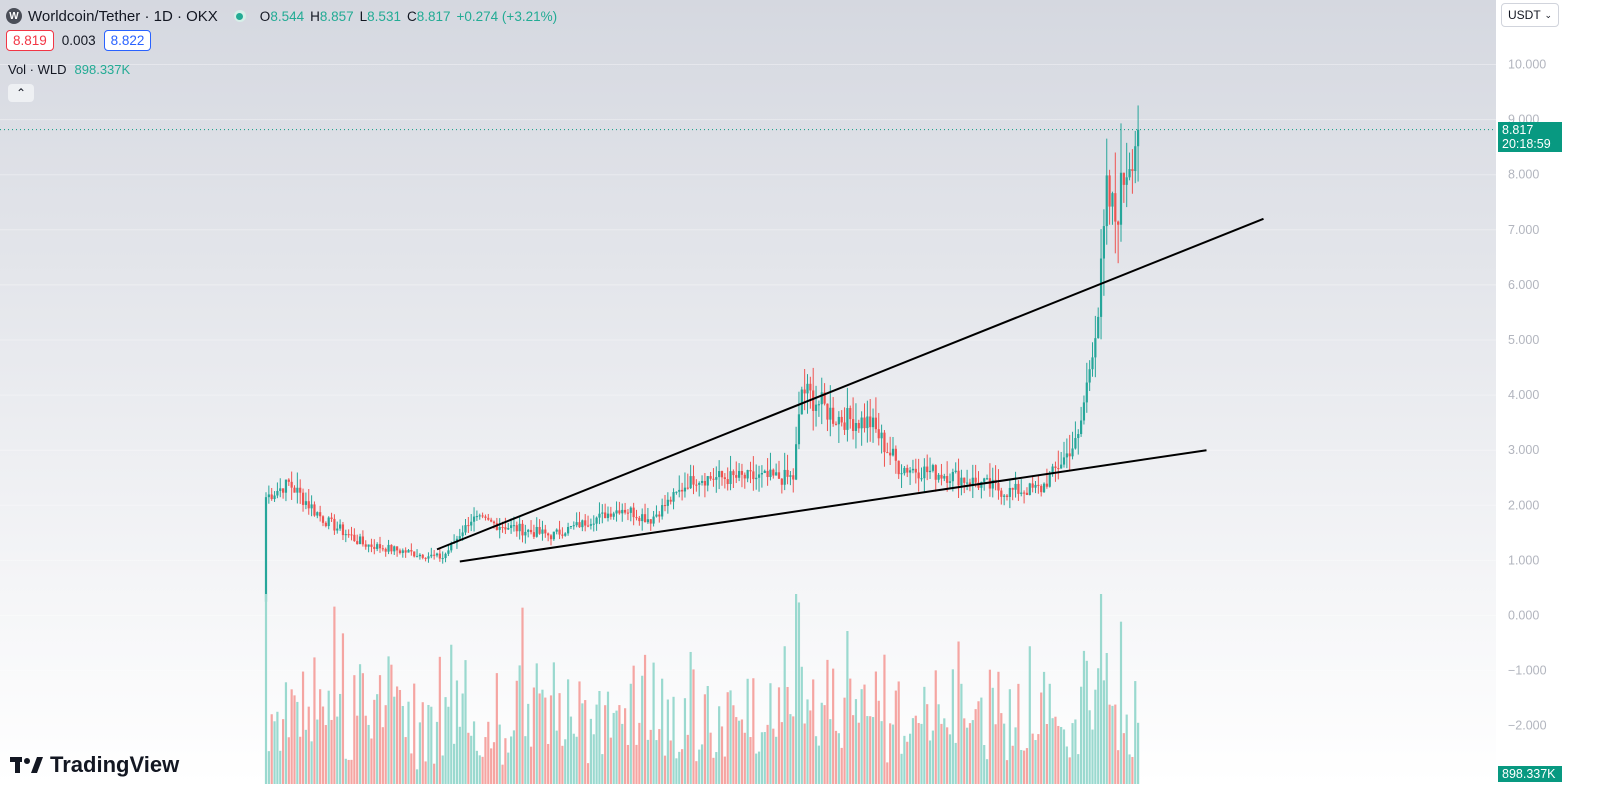 Image resolution: width=1600 pixels, height=799 pixels. Describe the element at coordinates (1523, 285) in the screenshot. I see `price-tick-label: 6.000` at that location.